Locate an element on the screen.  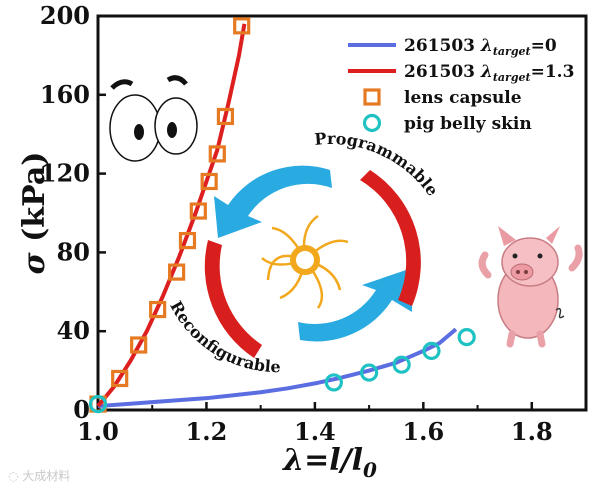
legend-entry-2: lens capsule is located at coordinates (442, 98).